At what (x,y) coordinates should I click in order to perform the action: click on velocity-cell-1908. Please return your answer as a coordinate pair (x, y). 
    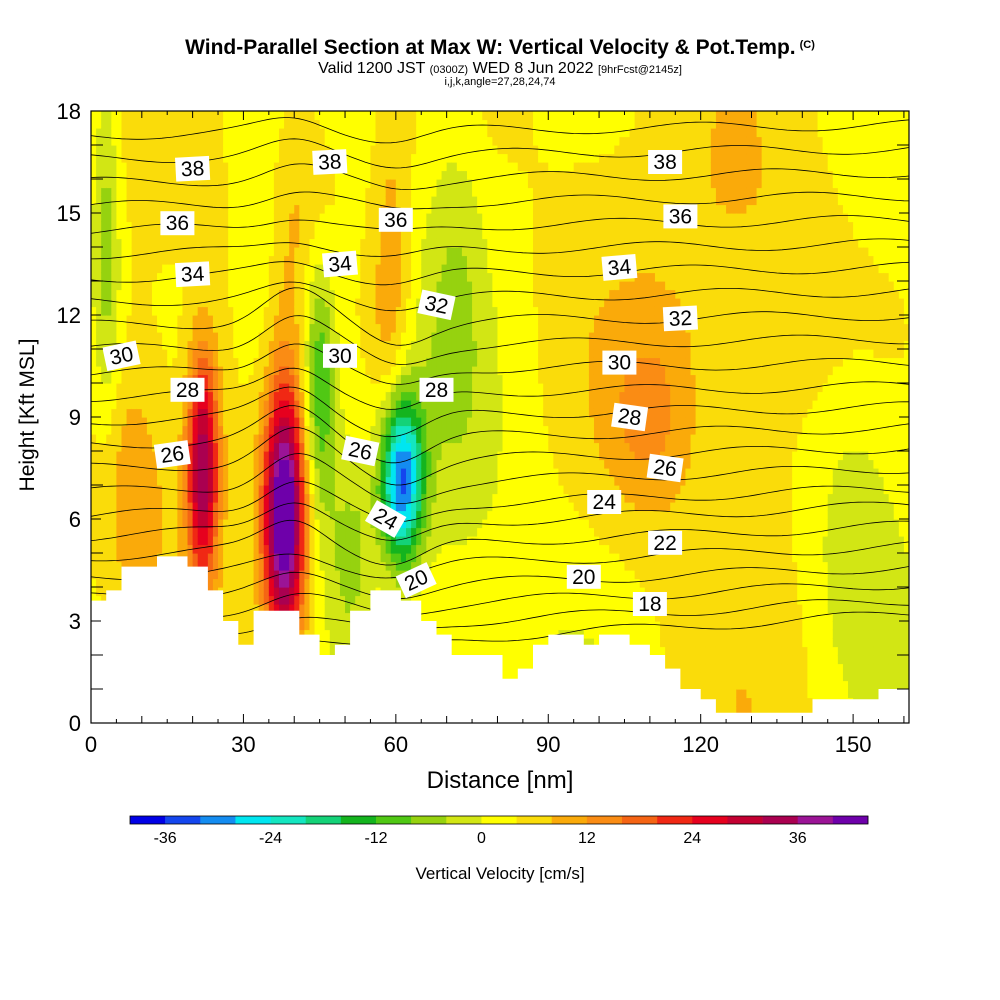
    Looking at the image, I should click on (226, 413).